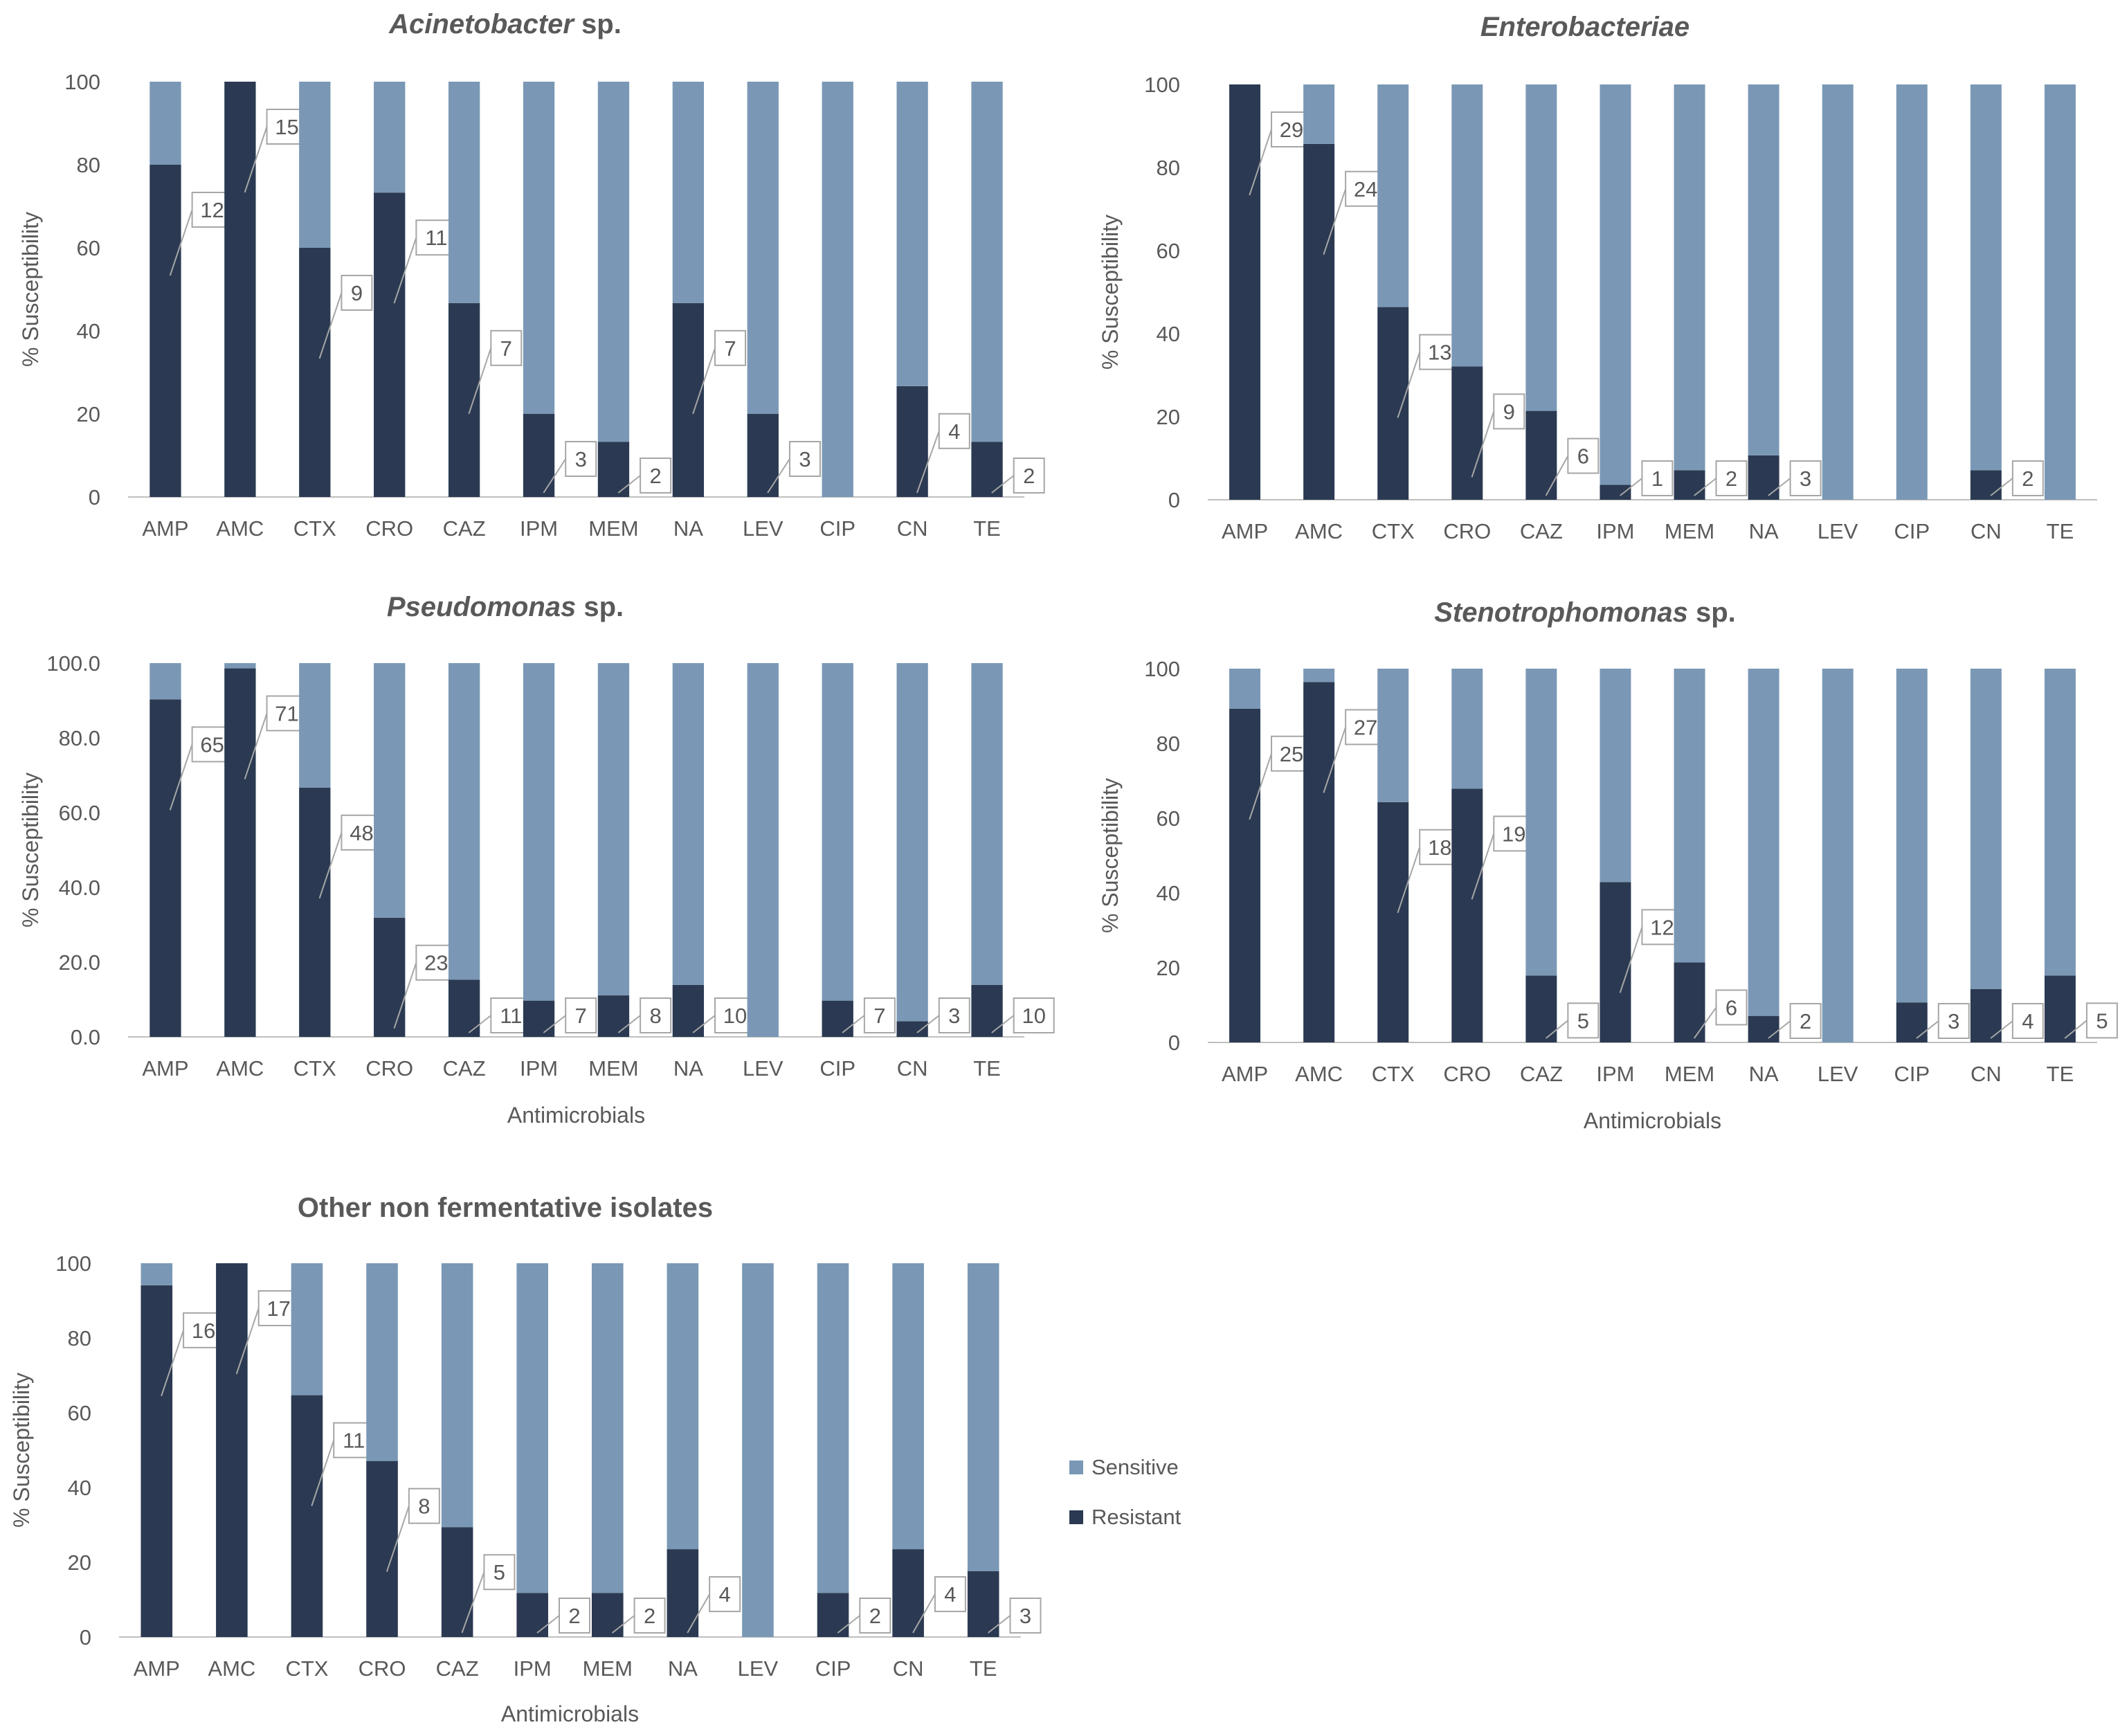 Image resolution: width=2120 pixels, height=1736 pixels. Describe the element at coordinates (1136, 1517) in the screenshot. I see `legend-label-resistant: Resistant` at that location.